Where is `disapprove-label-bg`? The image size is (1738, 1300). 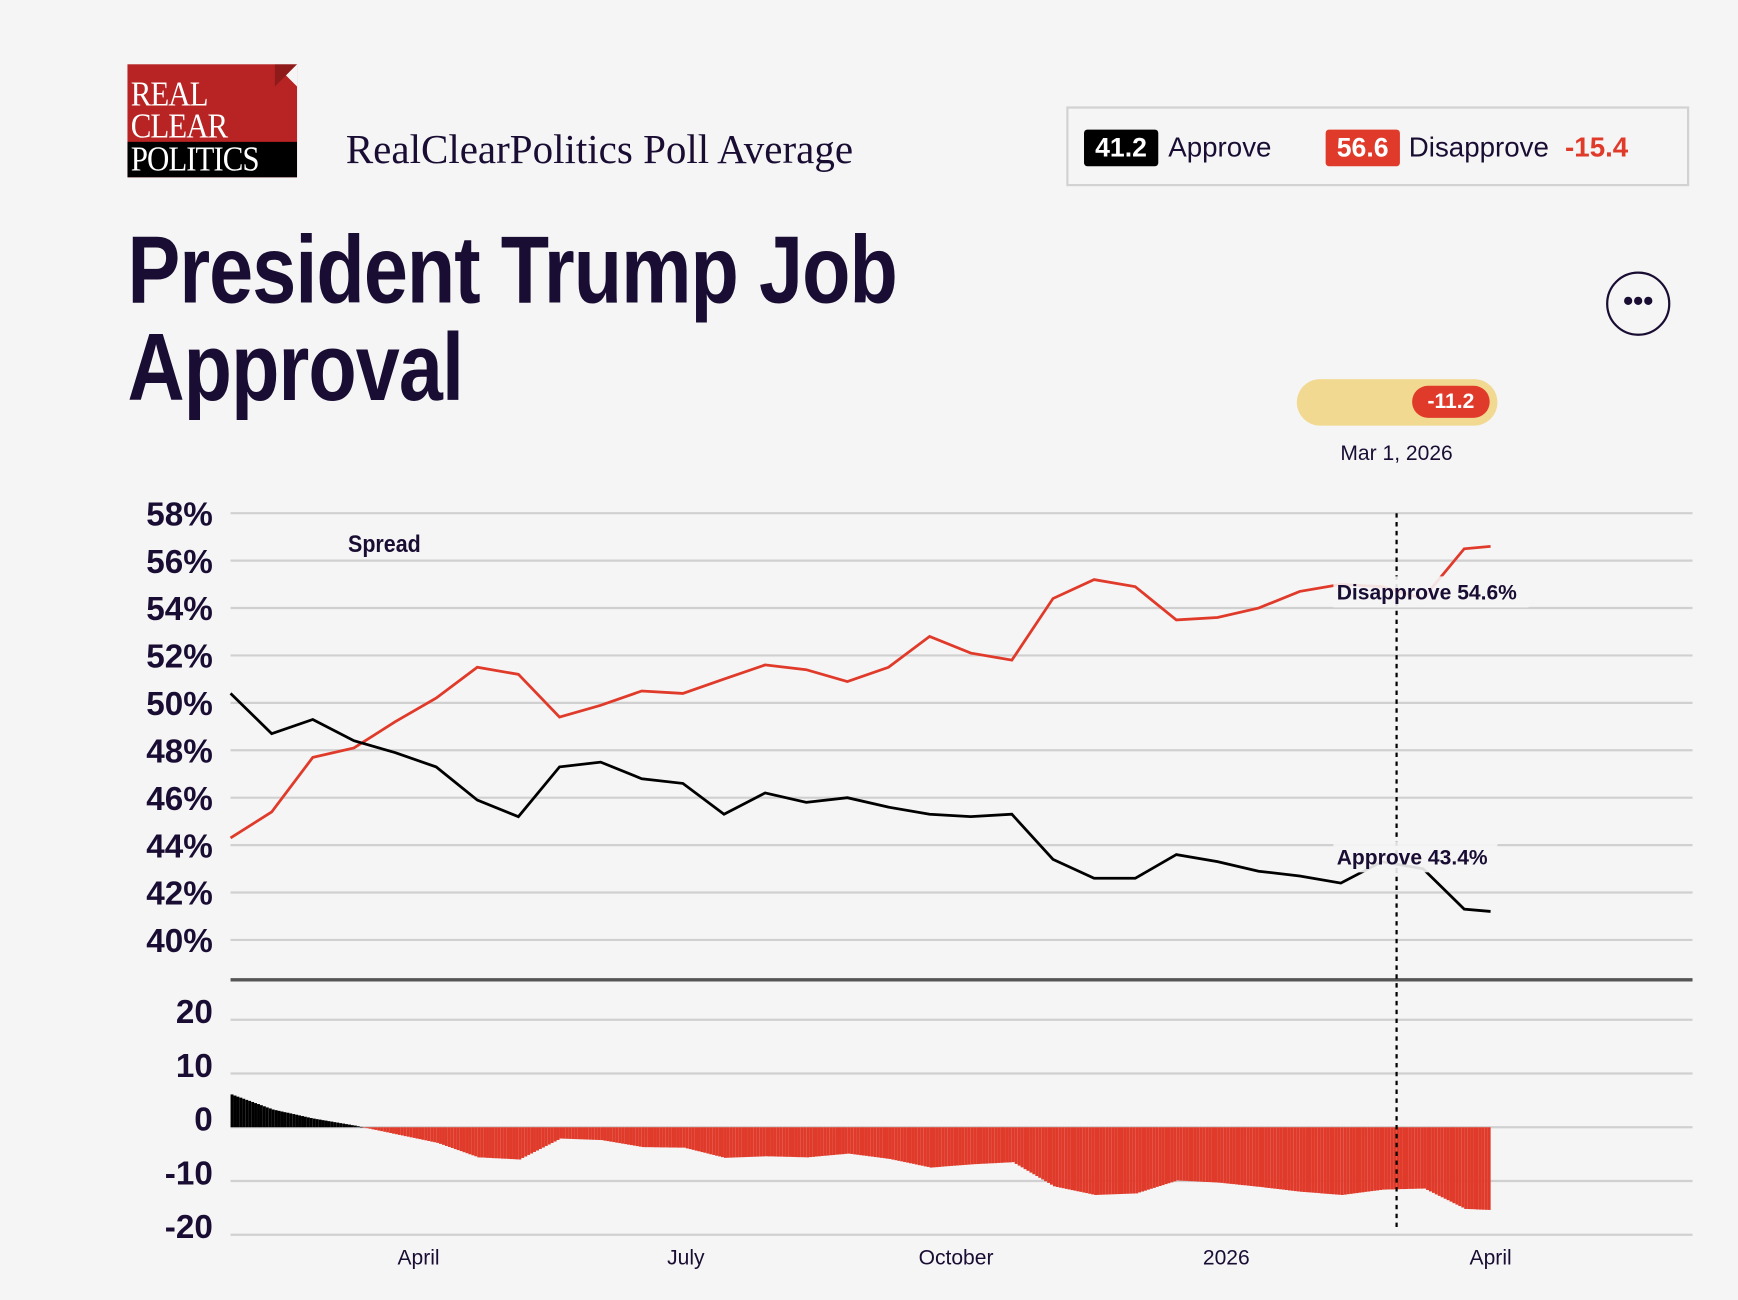 disapprove-label-bg is located at coordinates (1431, 592).